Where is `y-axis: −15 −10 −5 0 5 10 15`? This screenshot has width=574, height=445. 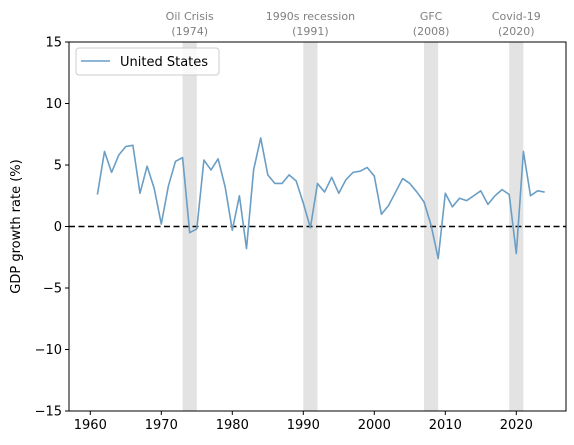
y-axis: −15 −10 −5 0 5 10 15 is located at coordinates (52, 228).